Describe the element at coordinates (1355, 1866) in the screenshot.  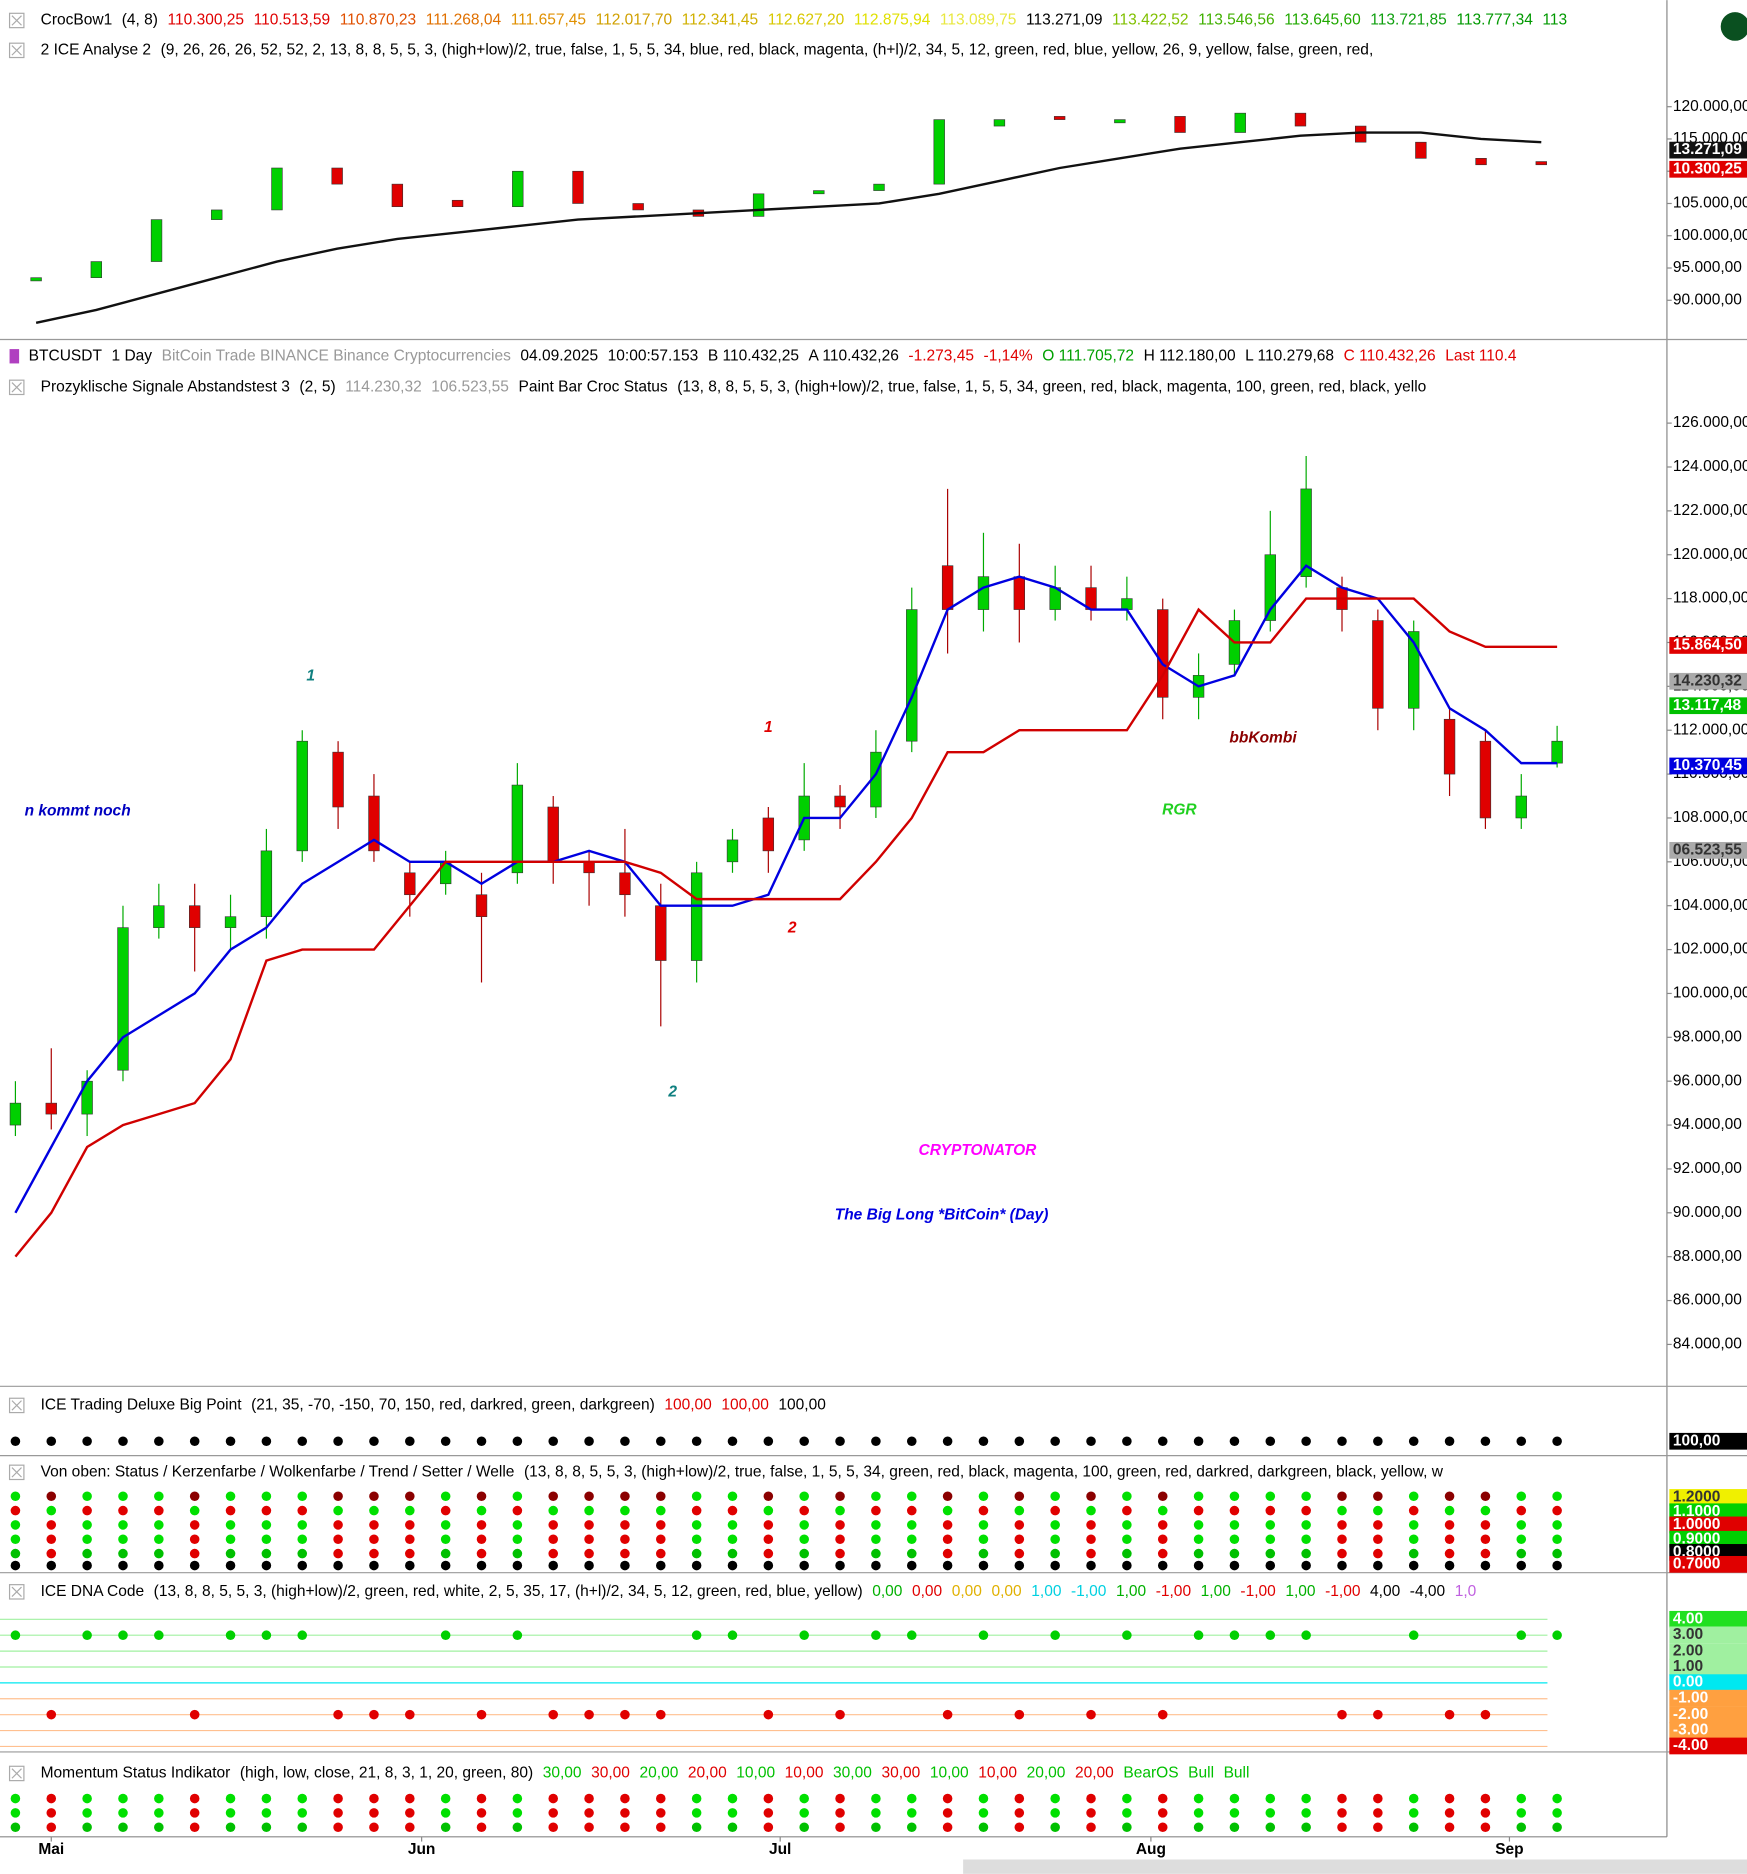
I see `scrollbar` at that location.